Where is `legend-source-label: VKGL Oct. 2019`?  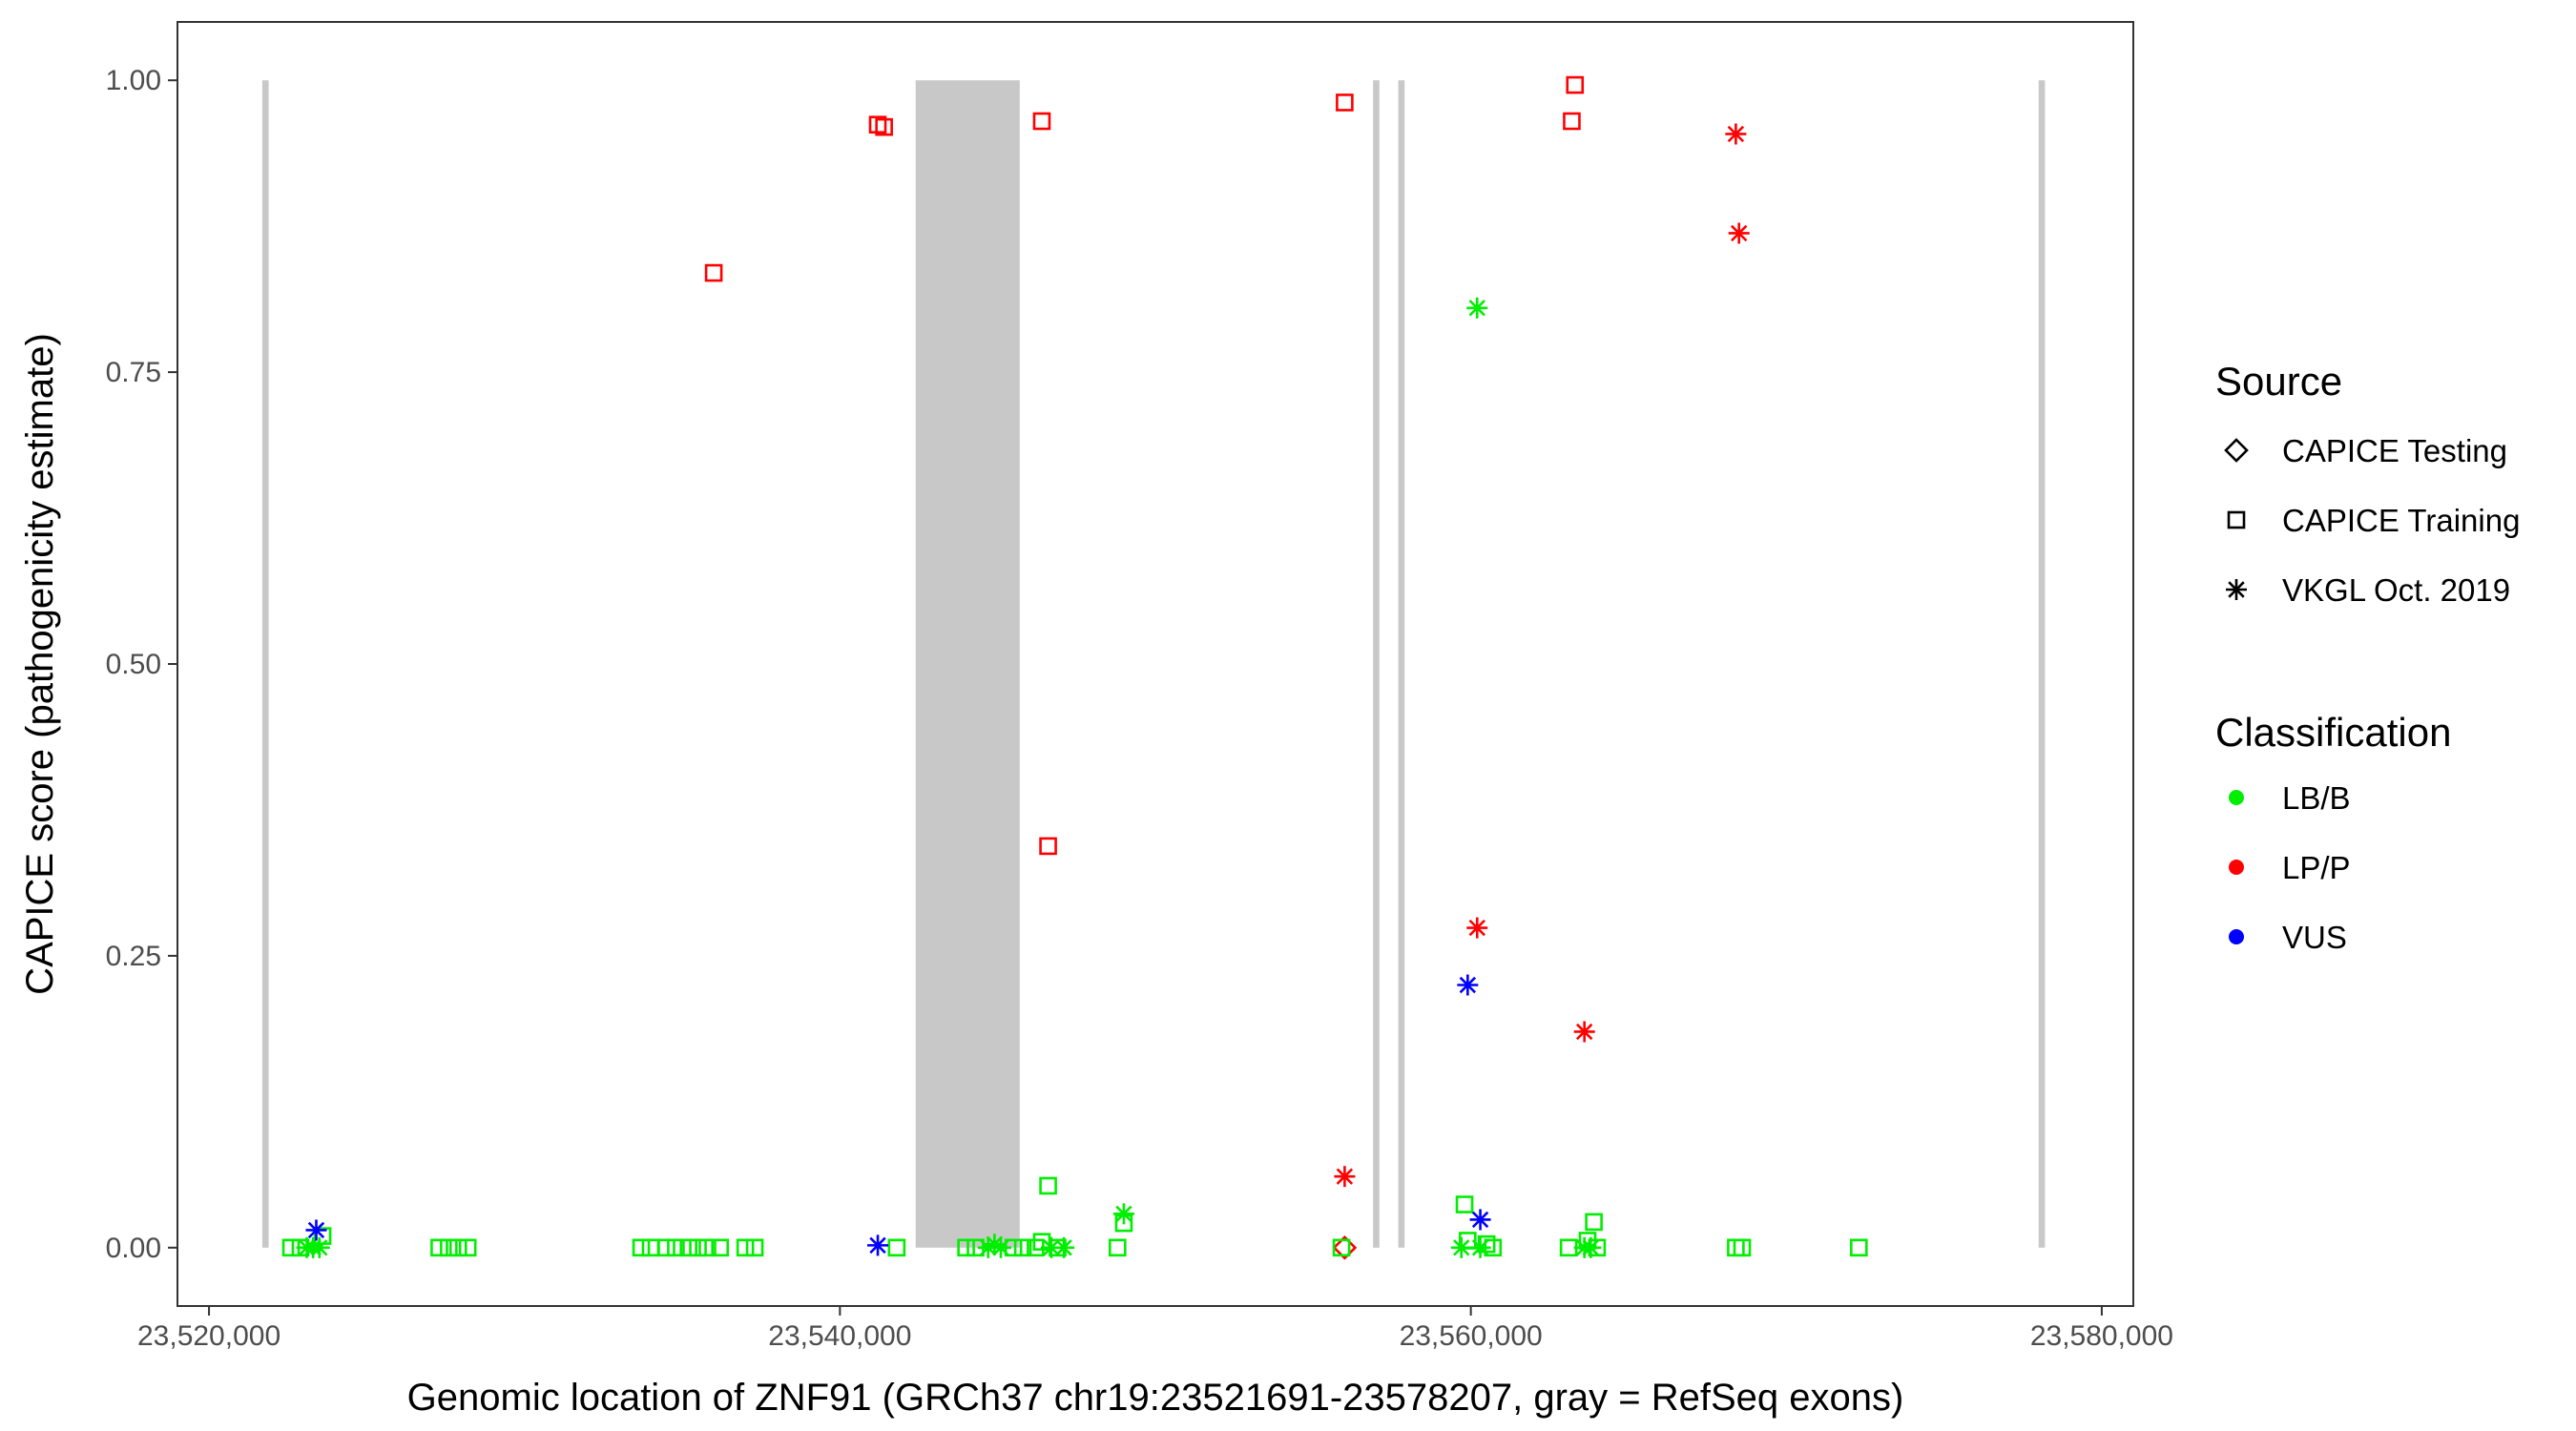
legend-source-label: VKGL Oct. 2019 is located at coordinates (2396, 590).